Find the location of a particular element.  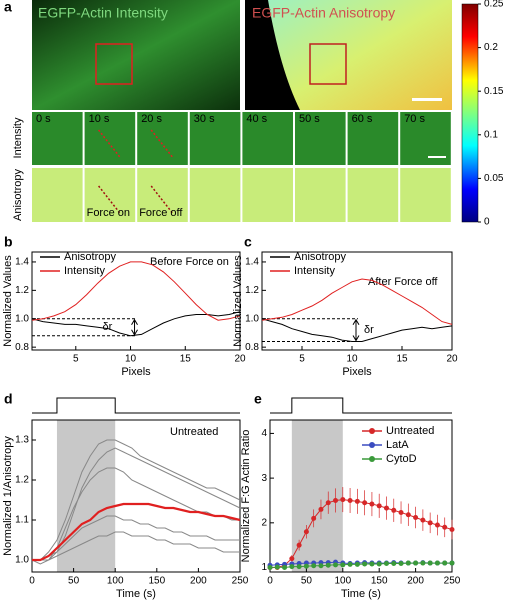

colorbar-tick-label: 0.1 is located at coordinates (491, 134).